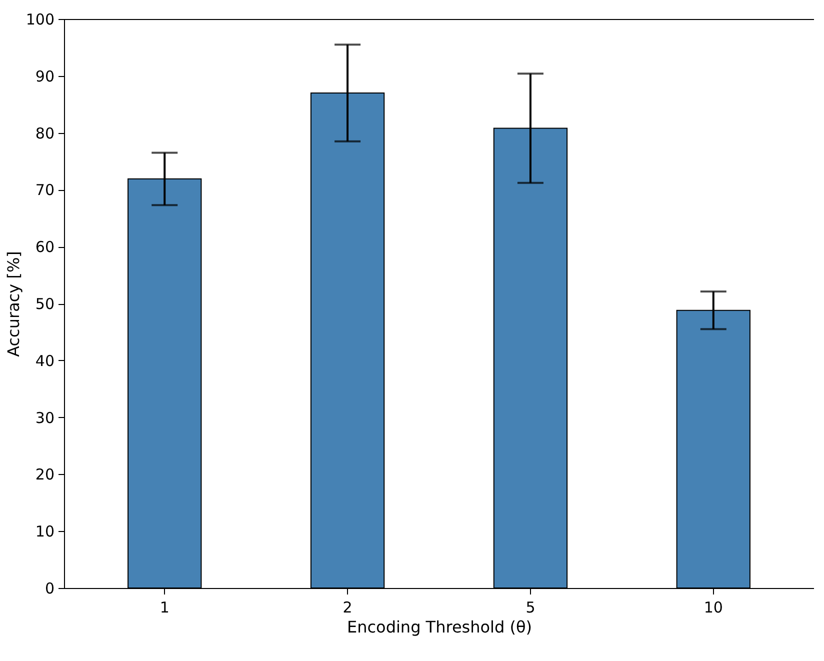  I want to click on y-tick-label: 70, so click(44, 190).